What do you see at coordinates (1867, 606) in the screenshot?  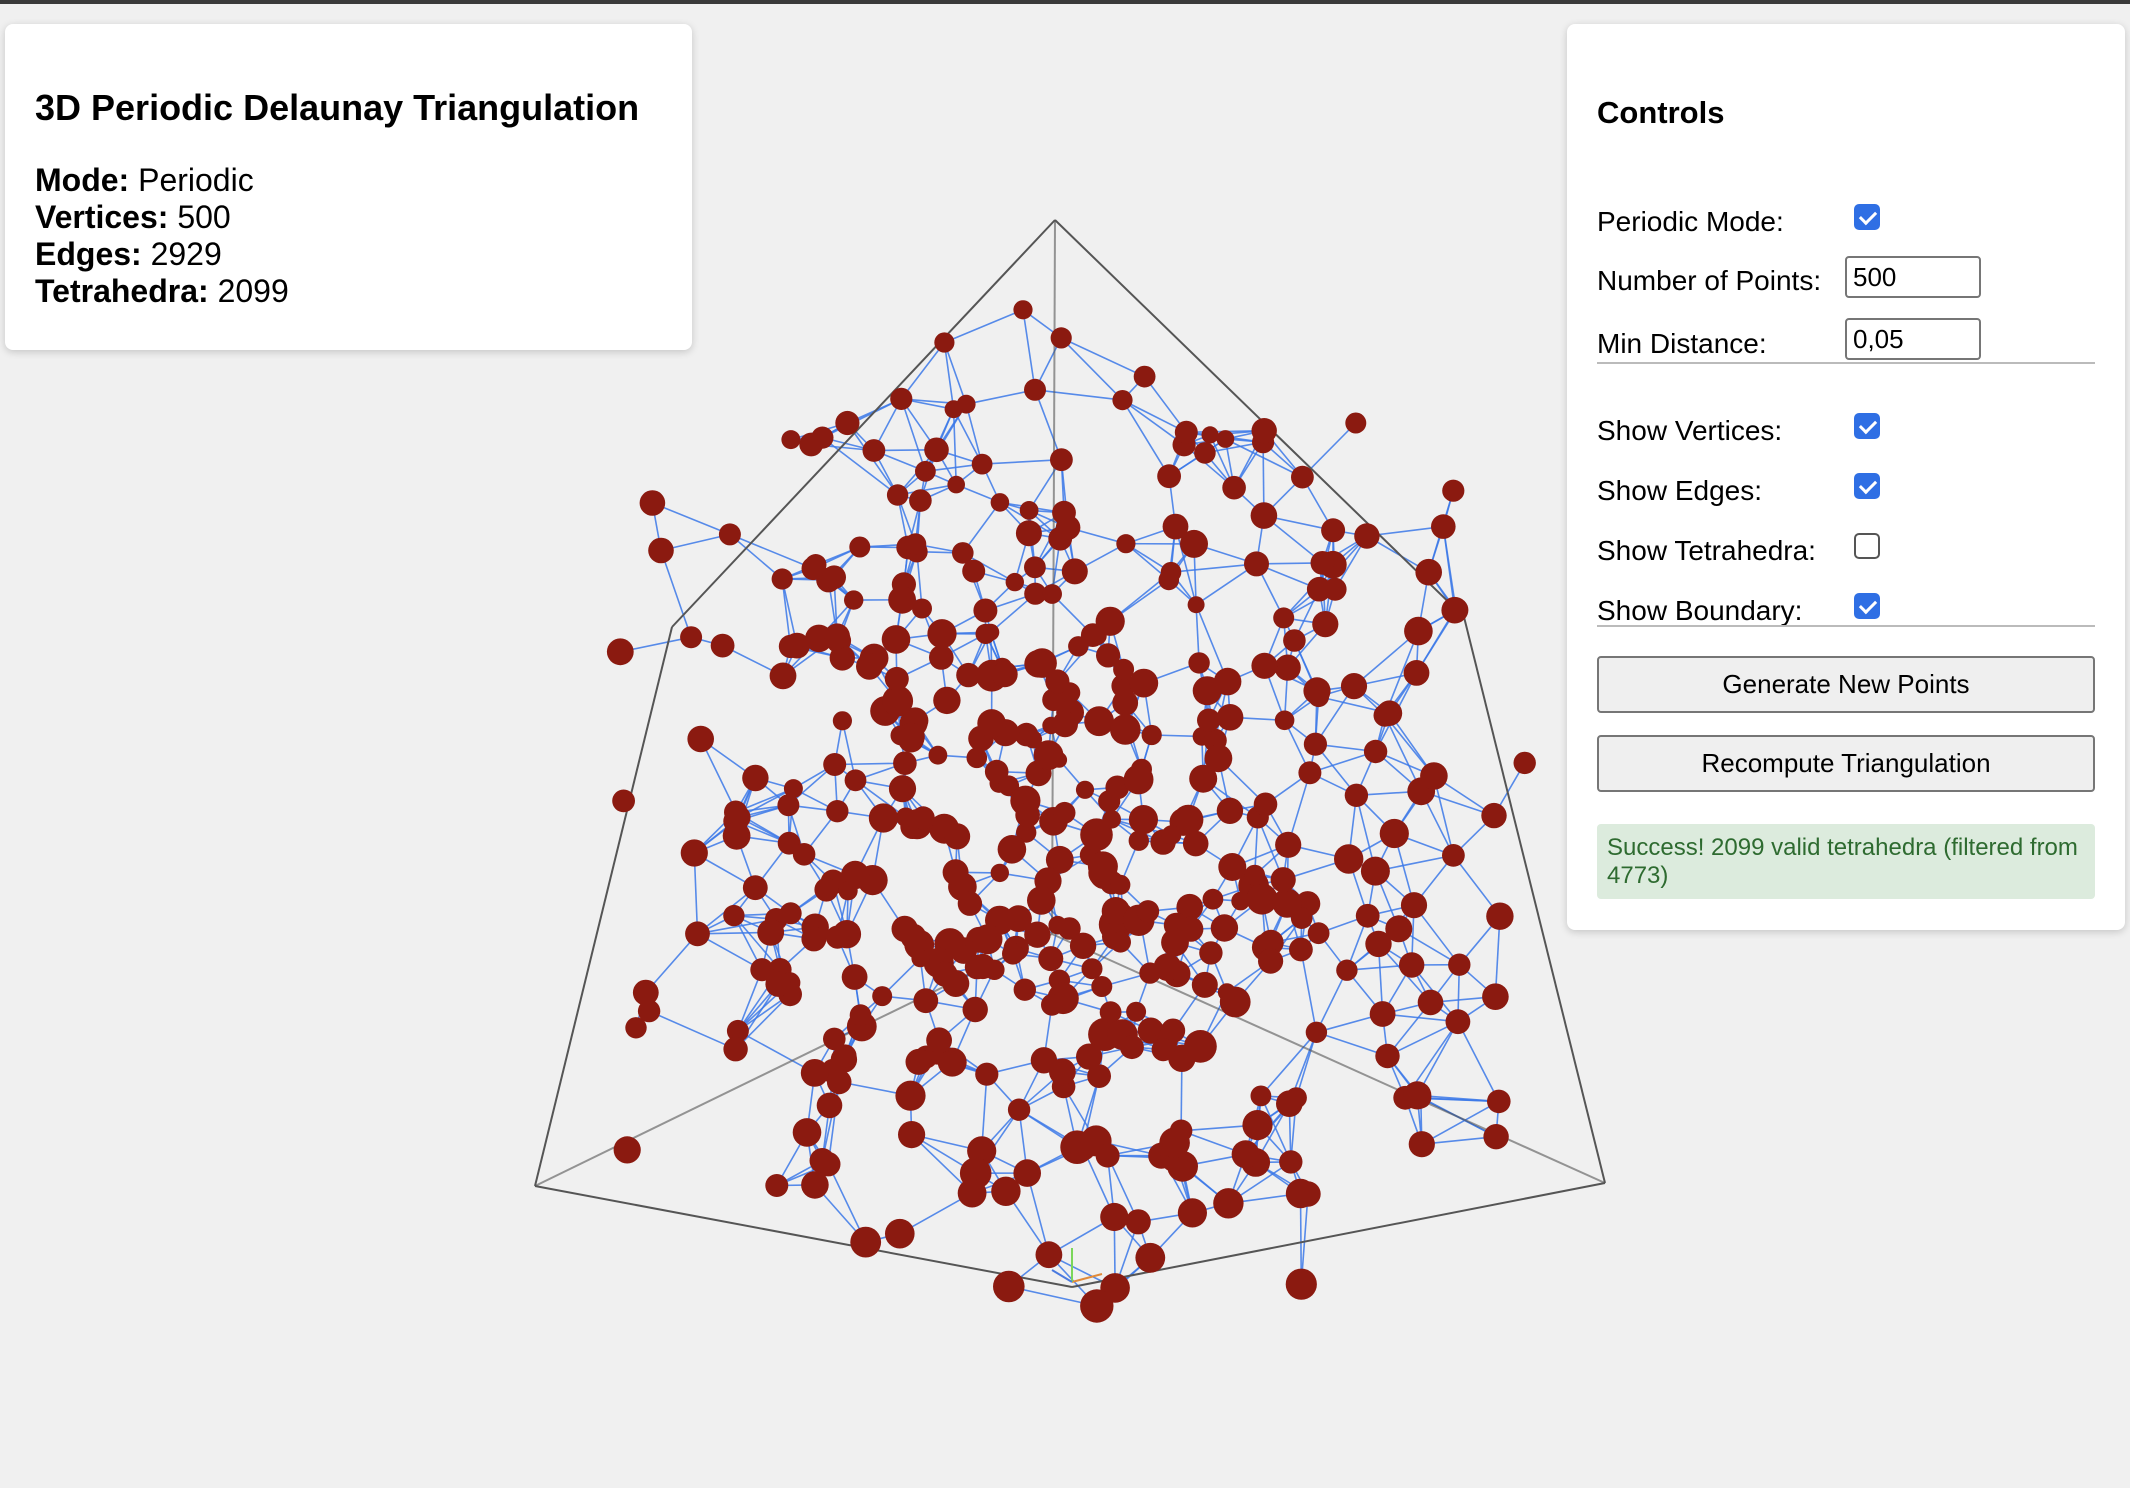 I see `show-boundary-checkbox` at bounding box center [1867, 606].